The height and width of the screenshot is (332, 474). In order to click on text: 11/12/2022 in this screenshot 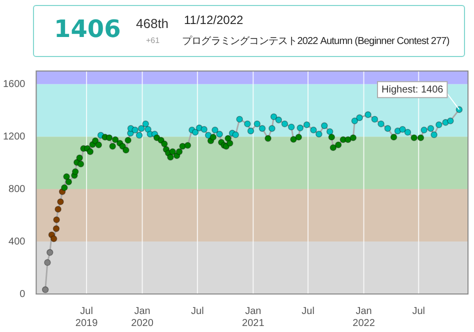, I will do `click(214, 20)`.